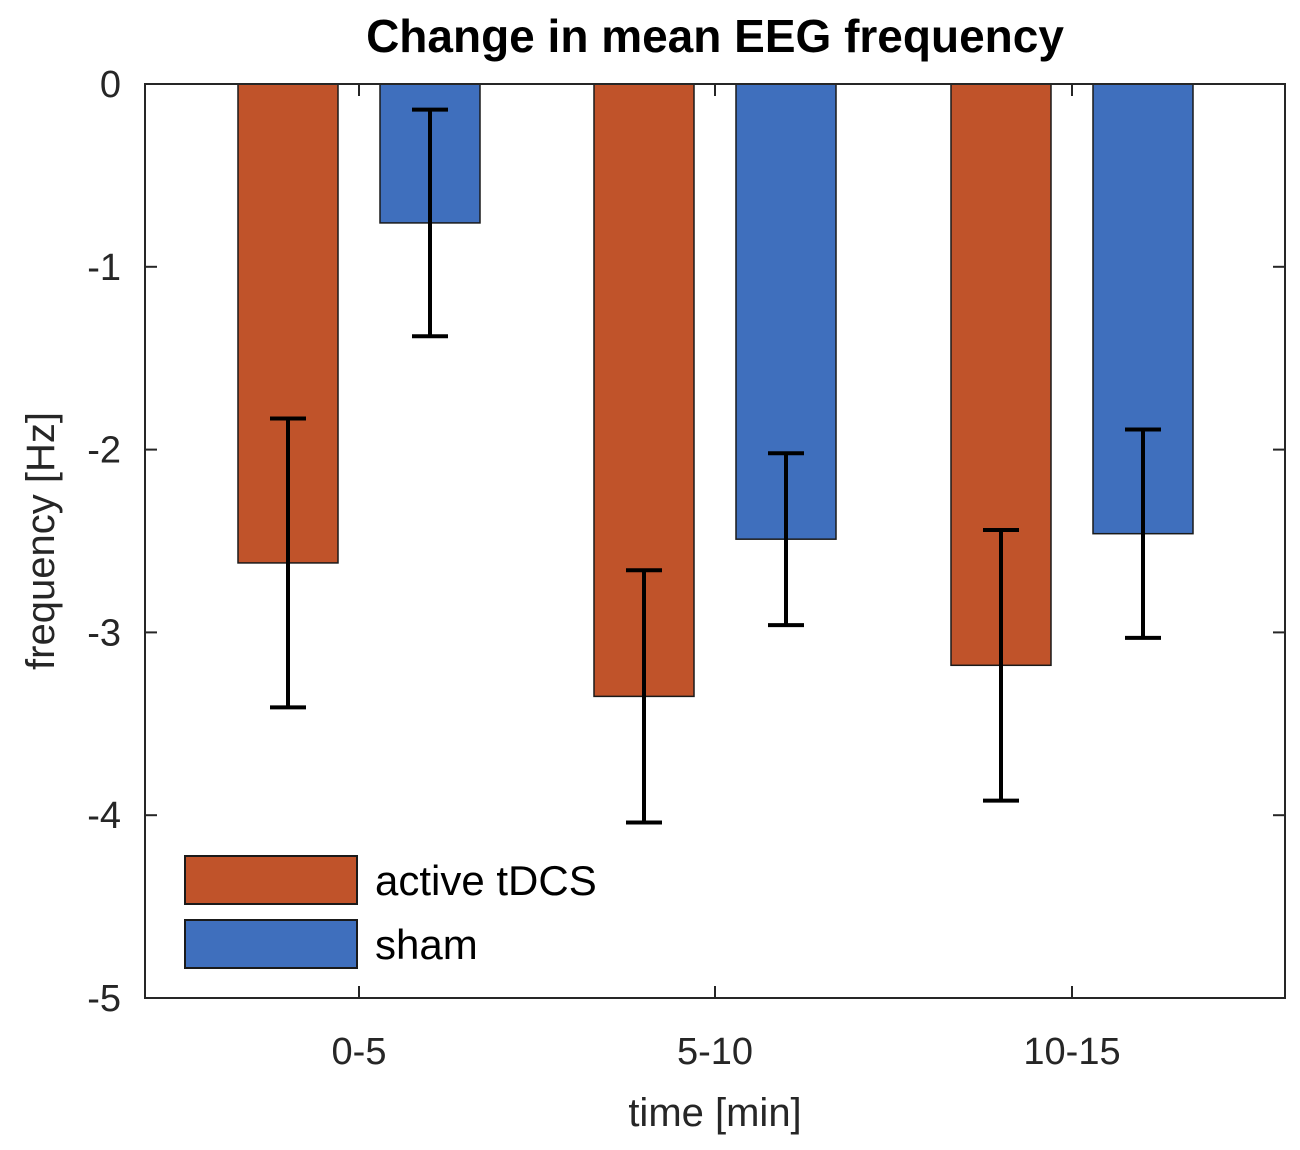 The image size is (1300, 1150). Describe the element at coordinates (104, 816) in the screenshot. I see `y-tick-label: -4` at that location.